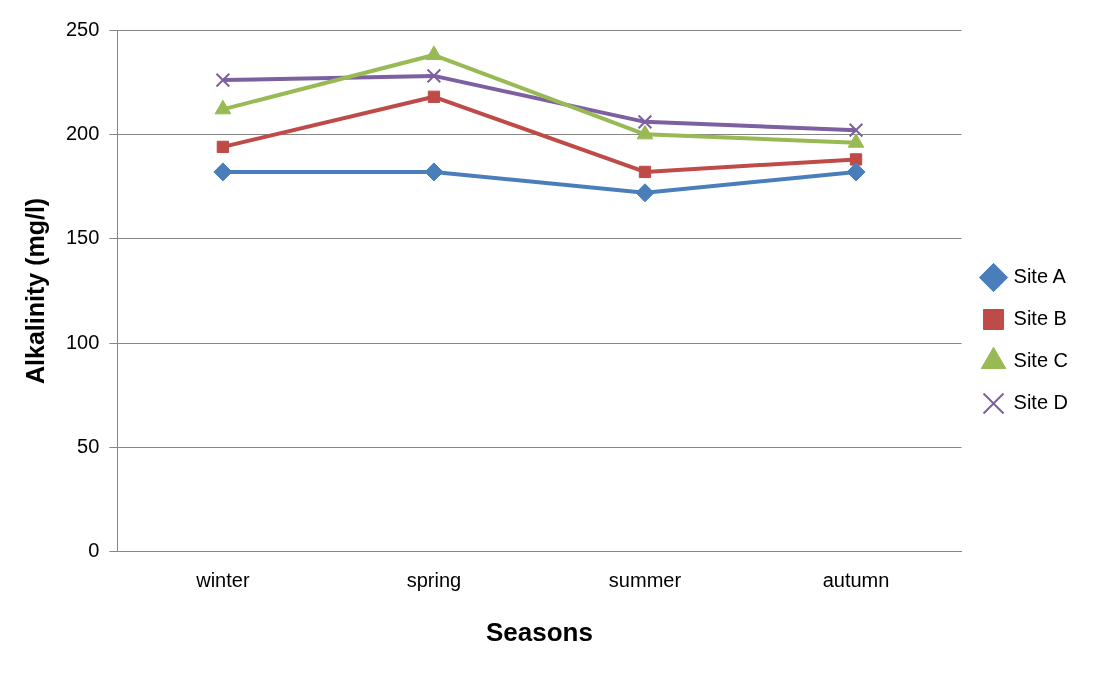 The width and height of the screenshot is (1099, 675). What do you see at coordinates (645, 580) in the screenshot?
I see `x-tick-label: summer` at bounding box center [645, 580].